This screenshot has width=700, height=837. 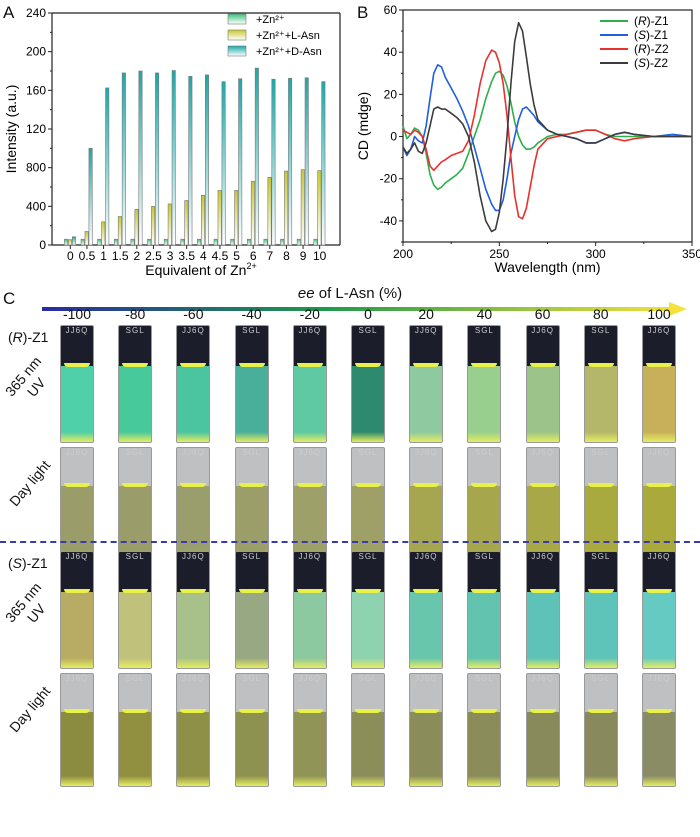 I want to click on line--r-z2, so click(x=547, y=134).